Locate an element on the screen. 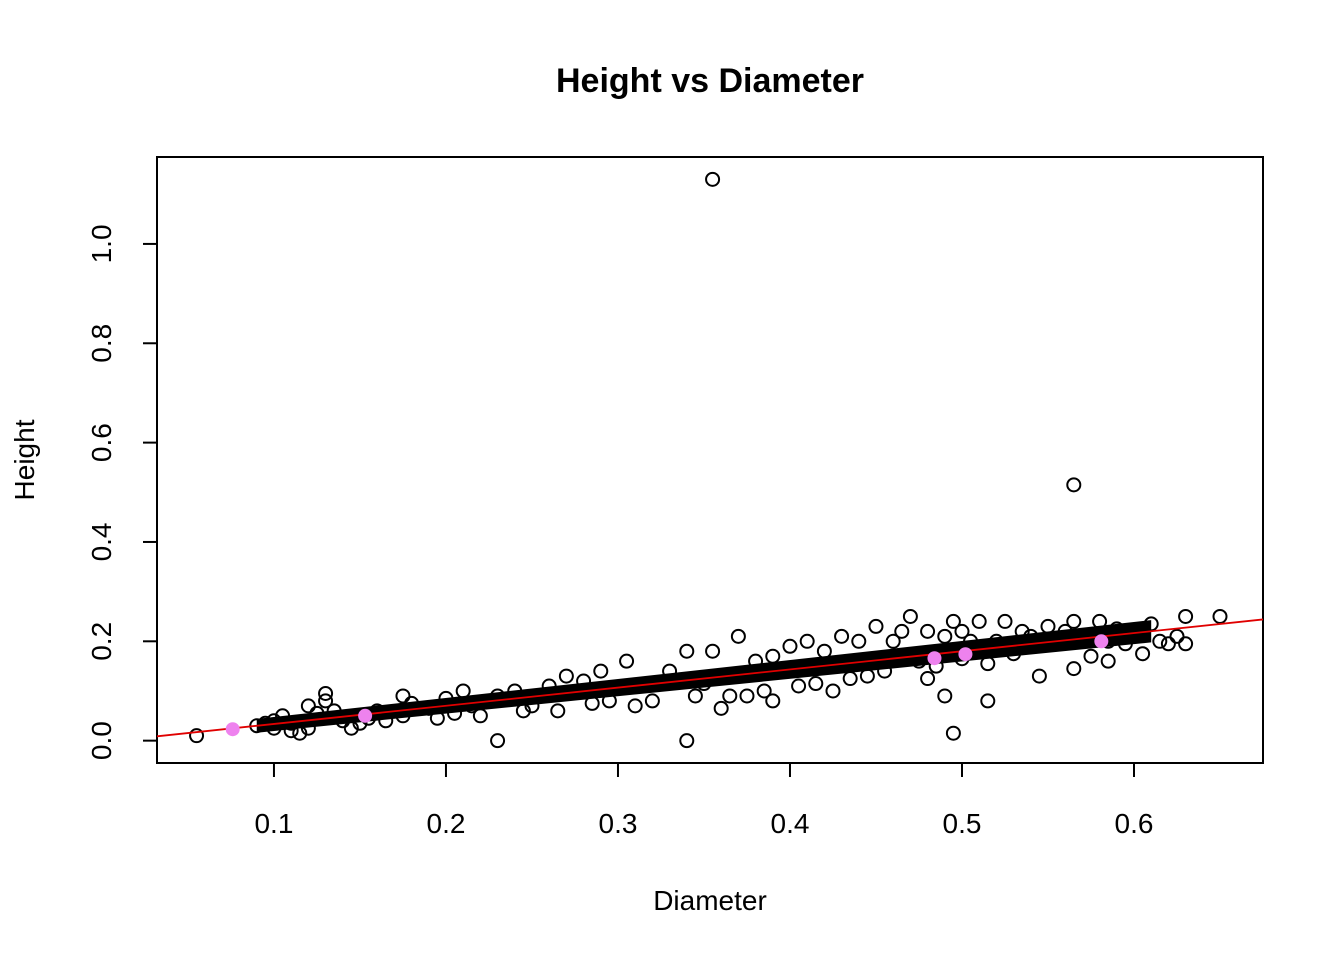 The width and height of the screenshot is (1344, 960). regression-line is located at coordinates (710, 678).